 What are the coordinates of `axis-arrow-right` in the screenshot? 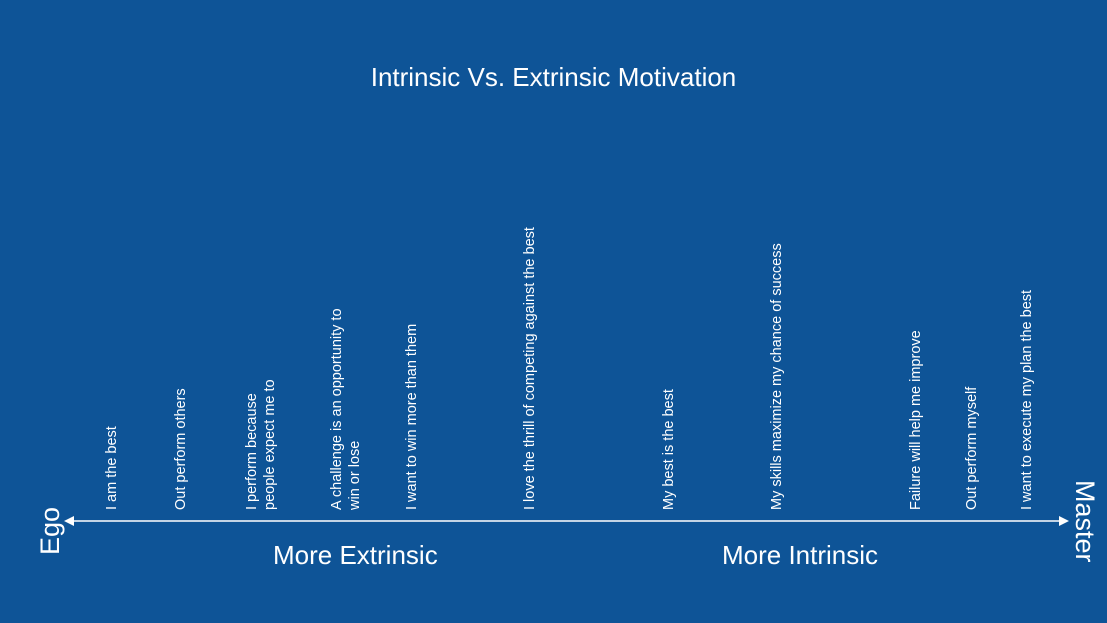 It's located at (1064, 521).